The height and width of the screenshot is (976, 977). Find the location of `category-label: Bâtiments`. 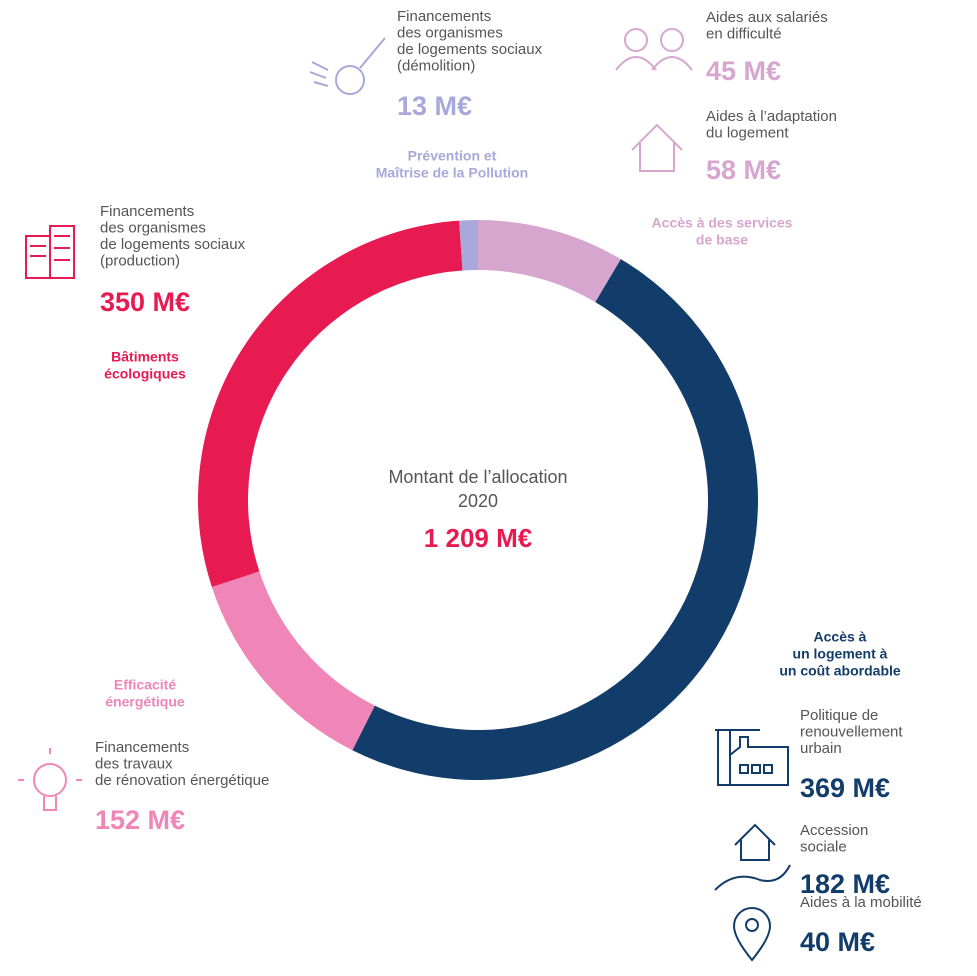

category-label: Bâtiments is located at coordinates (145, 357).